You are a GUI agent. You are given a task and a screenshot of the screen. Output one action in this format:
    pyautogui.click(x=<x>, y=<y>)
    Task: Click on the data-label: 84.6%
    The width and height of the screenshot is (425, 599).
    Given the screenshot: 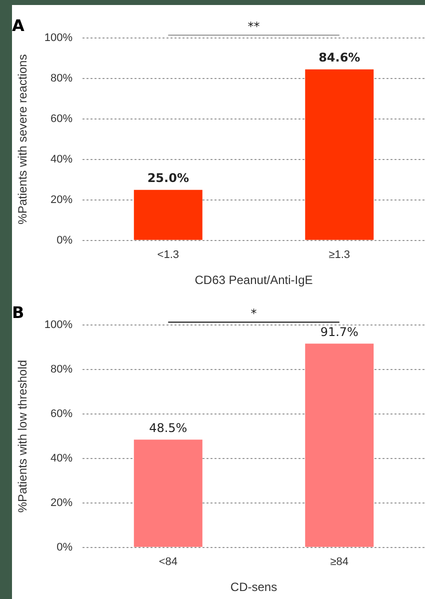 What is the action you would take?
    pyautogui.click(x=339, y=57)
    